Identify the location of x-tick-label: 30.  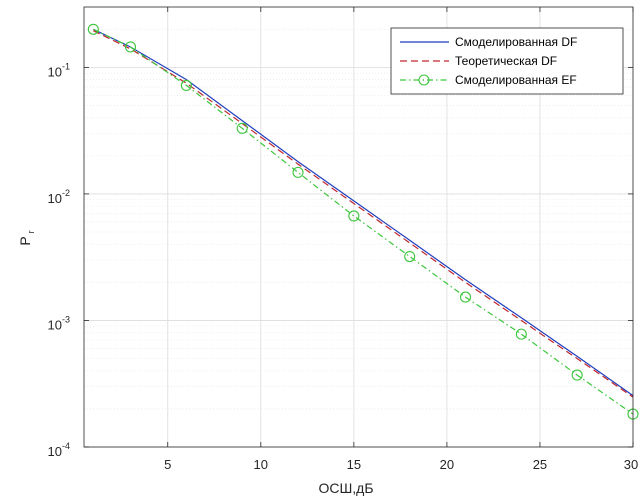
(631, 464).